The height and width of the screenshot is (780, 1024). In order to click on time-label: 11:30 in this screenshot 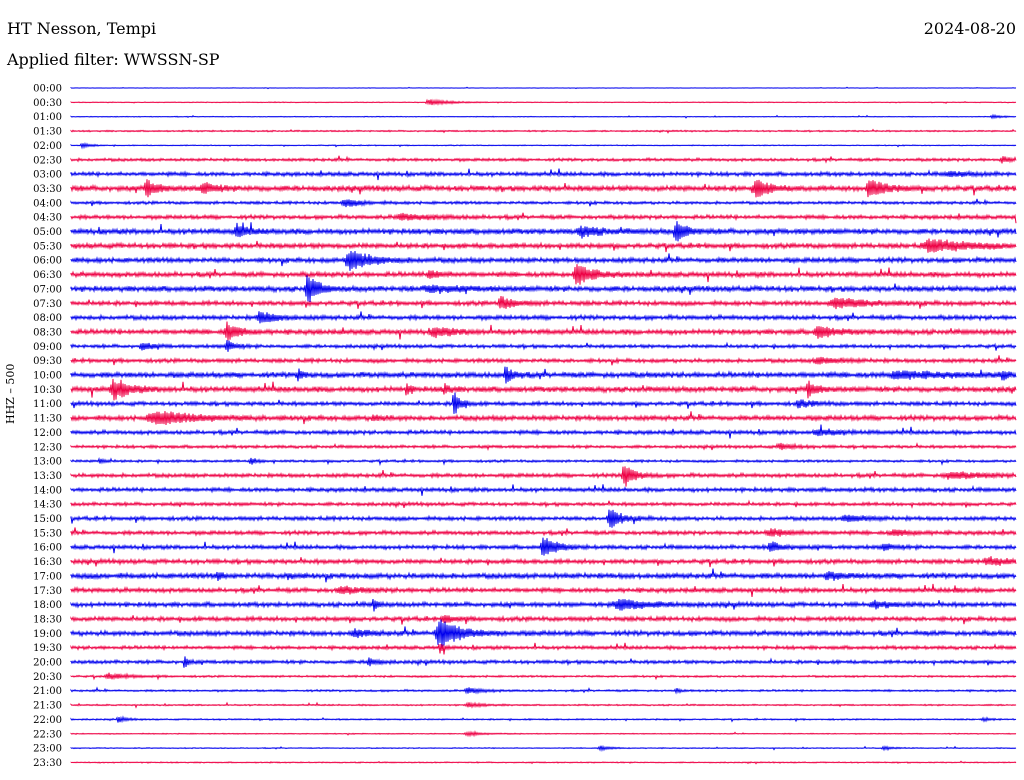, I will do `click(47, 419)`.